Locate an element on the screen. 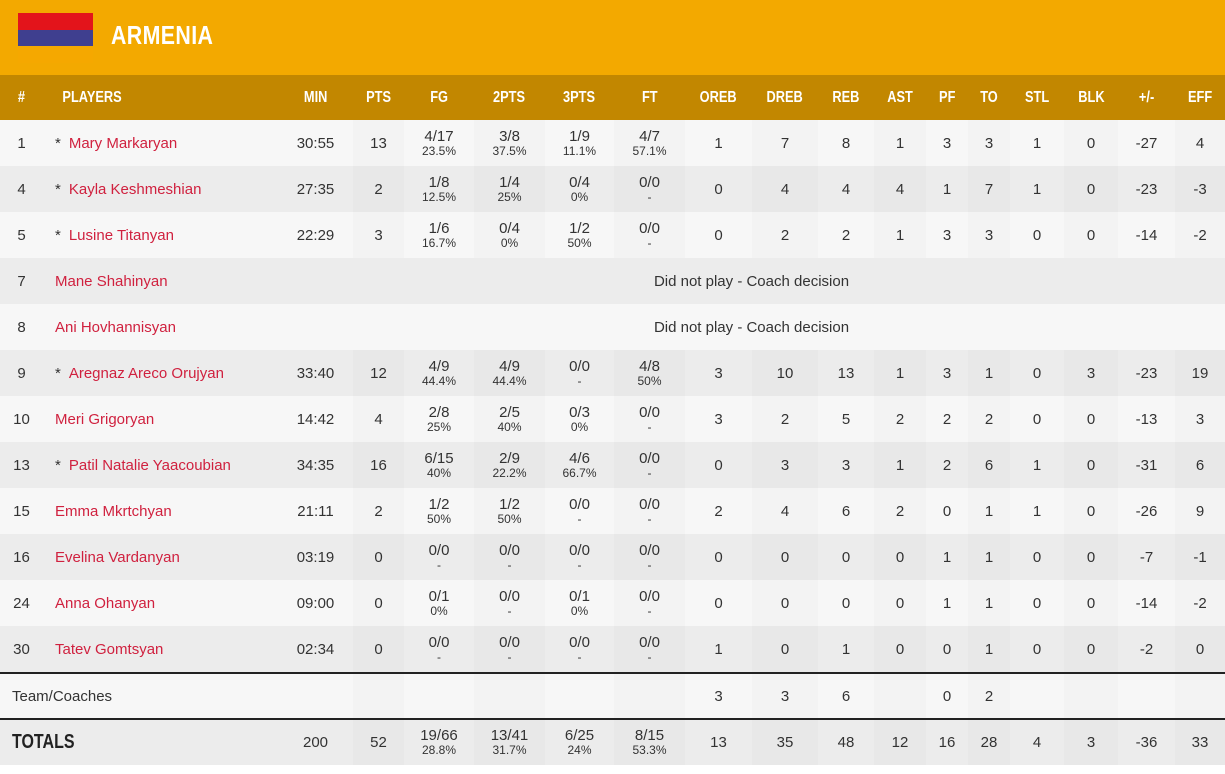  stat-to: 1 is located at coordinates (989, 373).